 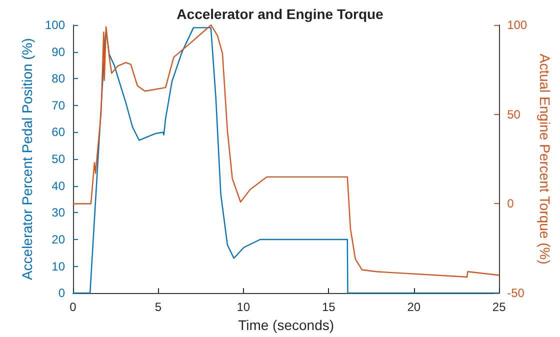 What do you see at coordinates (27, 159) in the screenshot?
I see `y-axis-title: Accelerator Percent Pedal Position (%)` at bounding box center [27, 159].